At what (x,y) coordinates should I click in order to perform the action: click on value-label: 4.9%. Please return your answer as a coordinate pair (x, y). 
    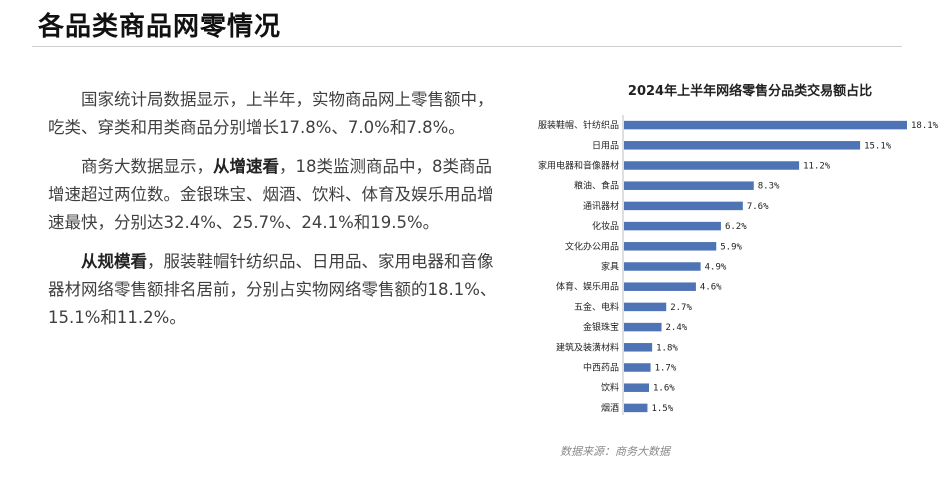
    Looking at the image, I should click on (716, 268).